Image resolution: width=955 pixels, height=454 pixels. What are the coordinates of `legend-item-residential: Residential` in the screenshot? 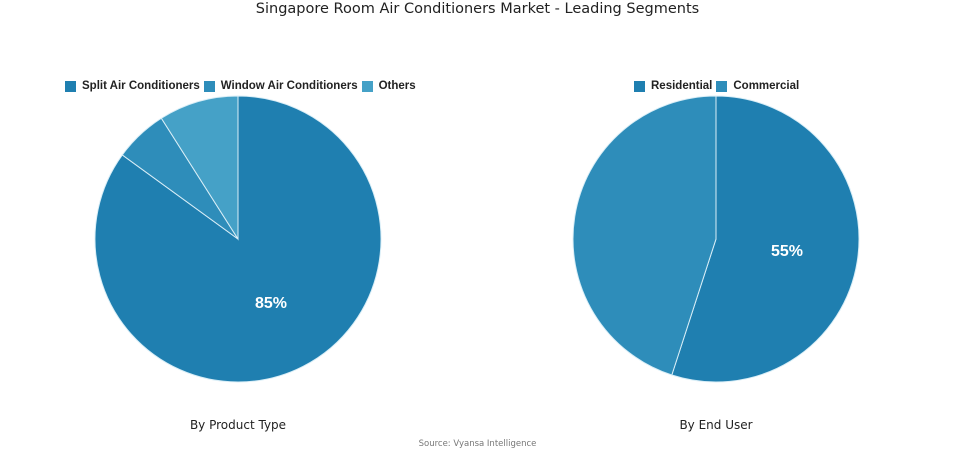 It's located at (673, 86).